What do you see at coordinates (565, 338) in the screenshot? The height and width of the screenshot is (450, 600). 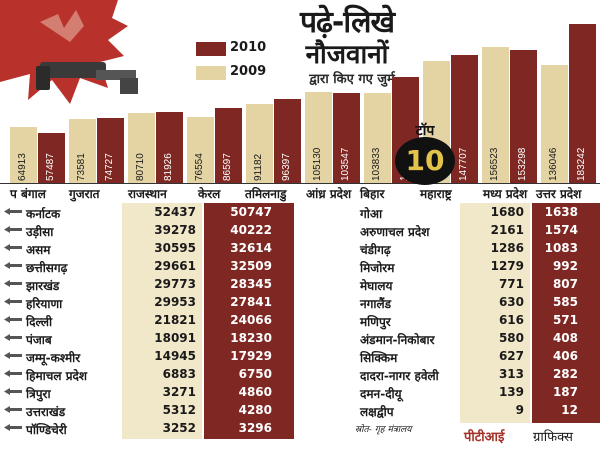 I see `value-2010: 408` at bounding box center [565, 338].